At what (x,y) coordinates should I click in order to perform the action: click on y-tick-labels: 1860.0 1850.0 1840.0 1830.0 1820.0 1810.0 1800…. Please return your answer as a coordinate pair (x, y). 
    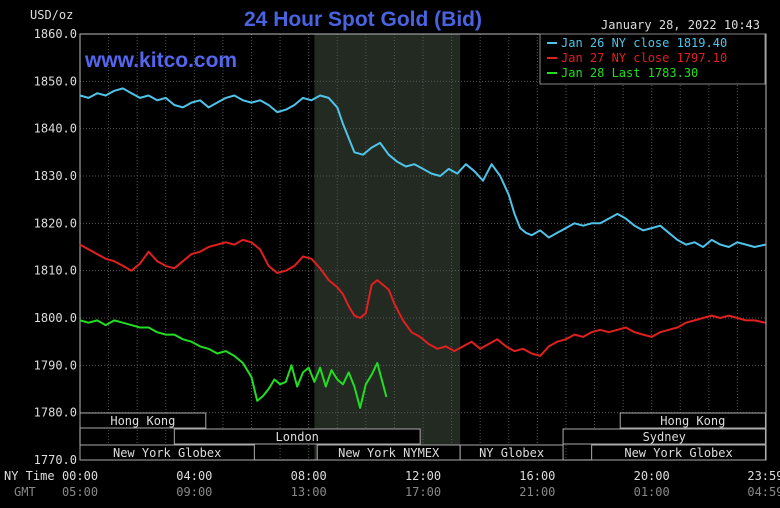
    Looking at the image, I should click on (55, 247).